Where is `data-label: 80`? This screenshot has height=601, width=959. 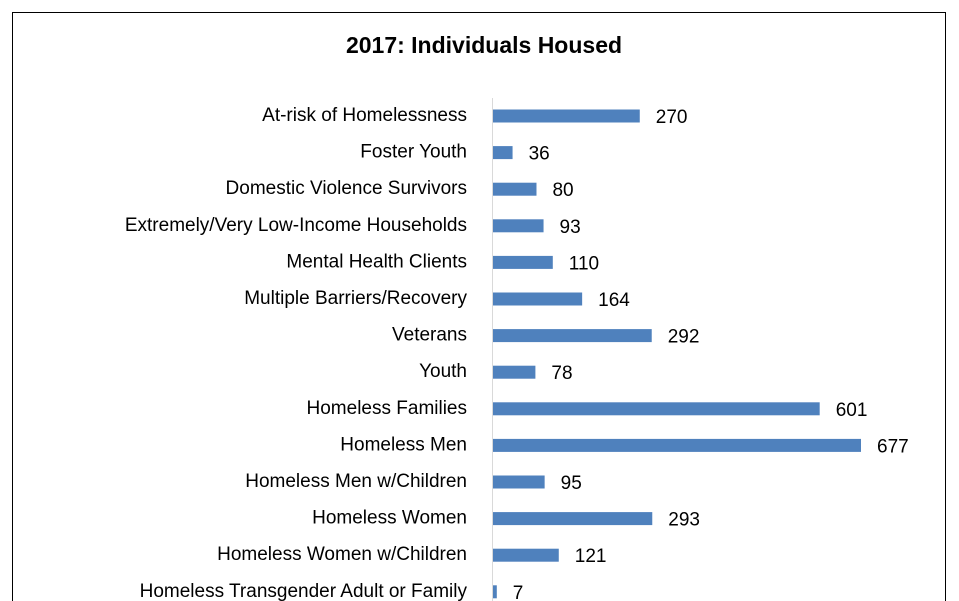
data-label: 80 is located at coordinates (562, 190).